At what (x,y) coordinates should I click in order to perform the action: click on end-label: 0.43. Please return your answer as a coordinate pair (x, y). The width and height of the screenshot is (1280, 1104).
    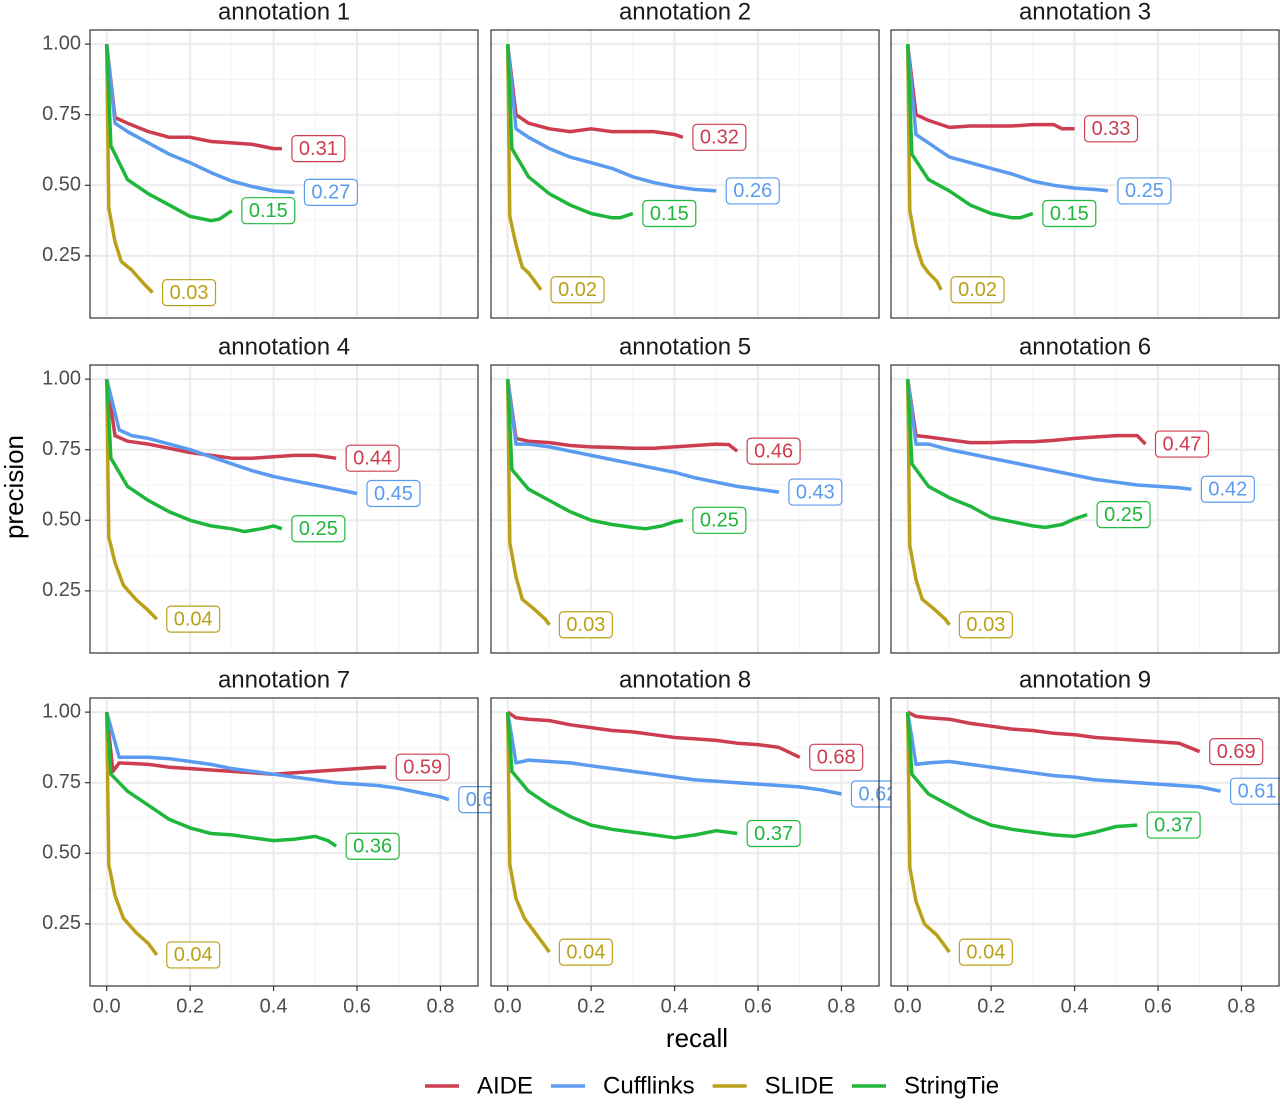
    Looking at the image, I should click on (815, 492).